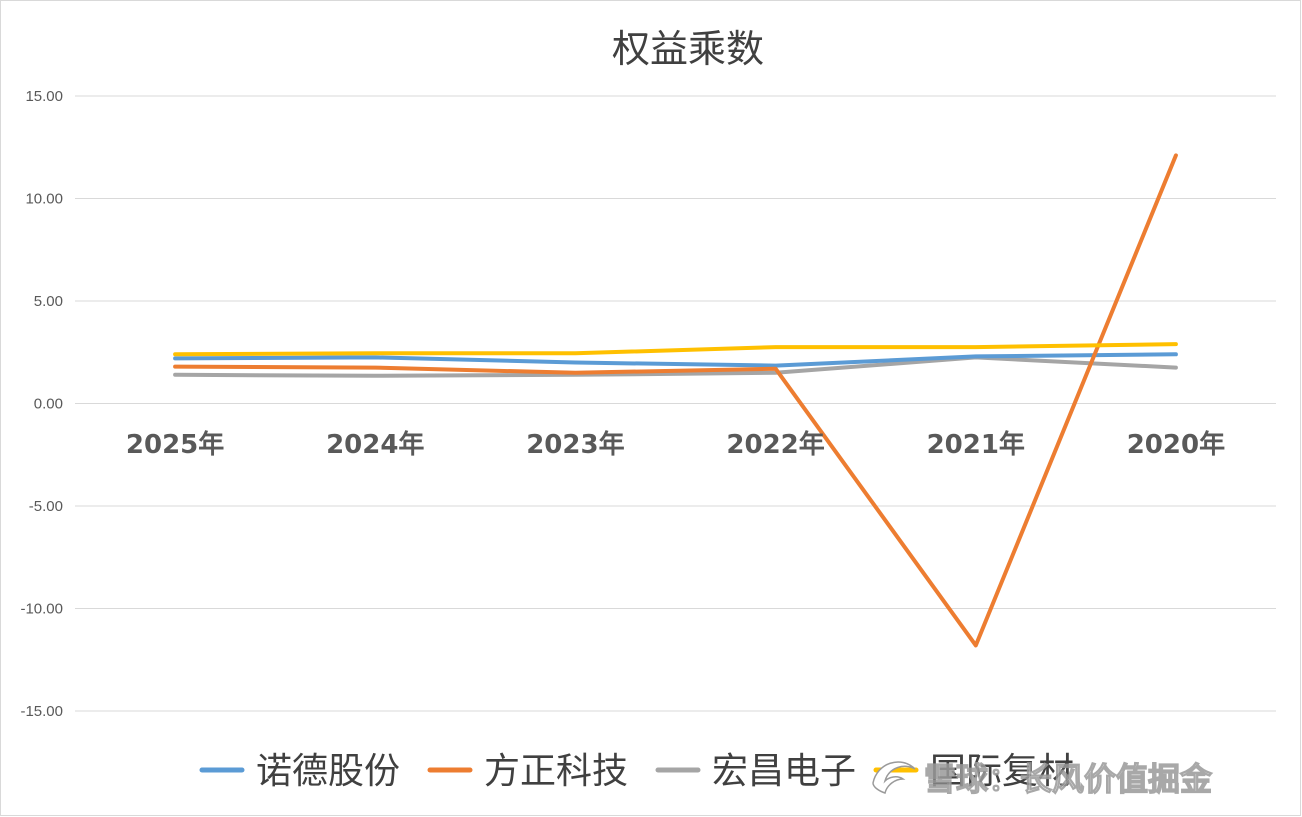 The height and width of the screenshot is (817, 1302). I want to click on y-tick-label: -5.00, so click(46, 506).